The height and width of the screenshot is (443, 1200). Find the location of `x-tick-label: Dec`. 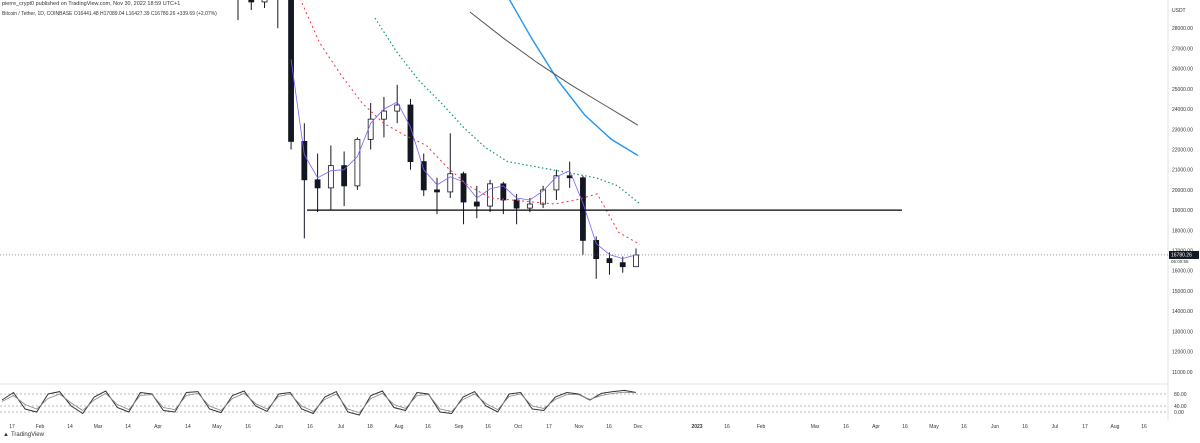

x-tick-label: Dec is located at coordinates (638, 427).